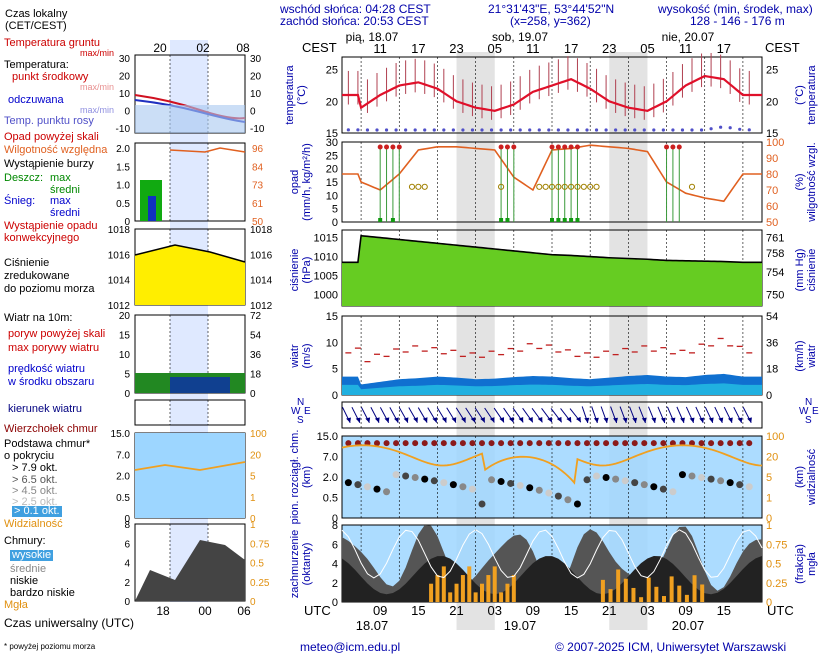  I want to click on legend-local-tick: 02, so click(203, 48).